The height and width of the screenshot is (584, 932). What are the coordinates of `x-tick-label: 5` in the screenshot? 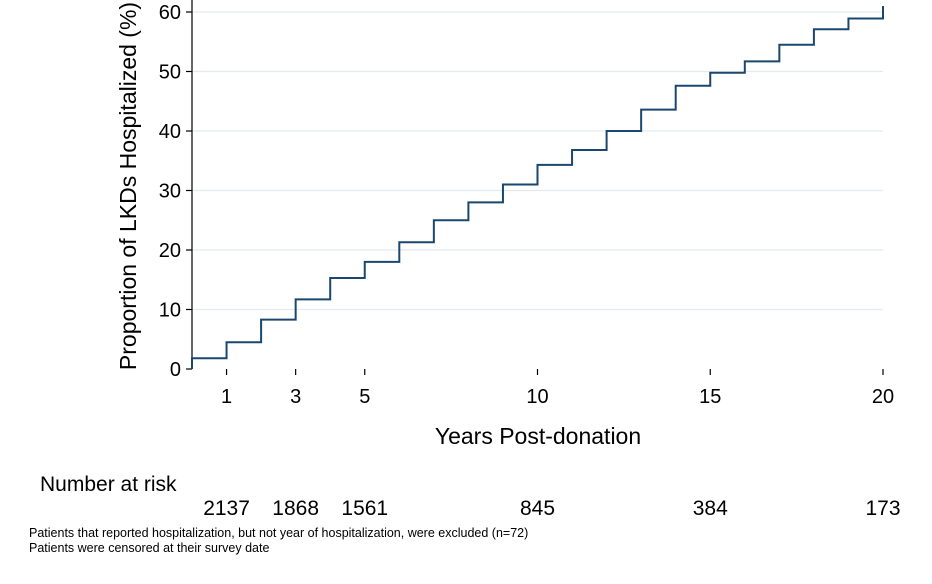 It's located at (364, 397).